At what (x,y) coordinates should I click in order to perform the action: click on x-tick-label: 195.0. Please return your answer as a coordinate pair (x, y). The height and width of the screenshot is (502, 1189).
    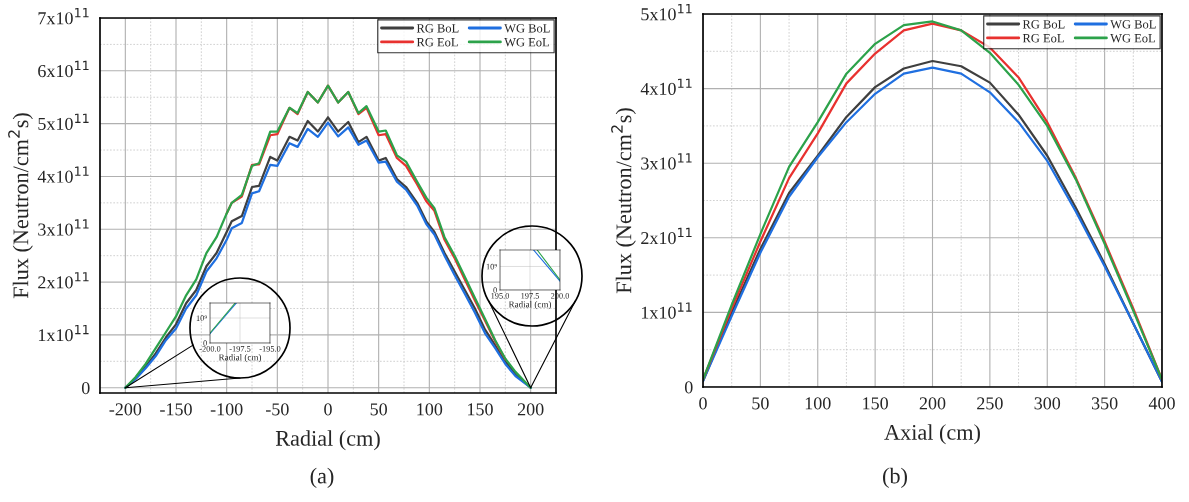
    Looking at the image, I should click on (500, 296).